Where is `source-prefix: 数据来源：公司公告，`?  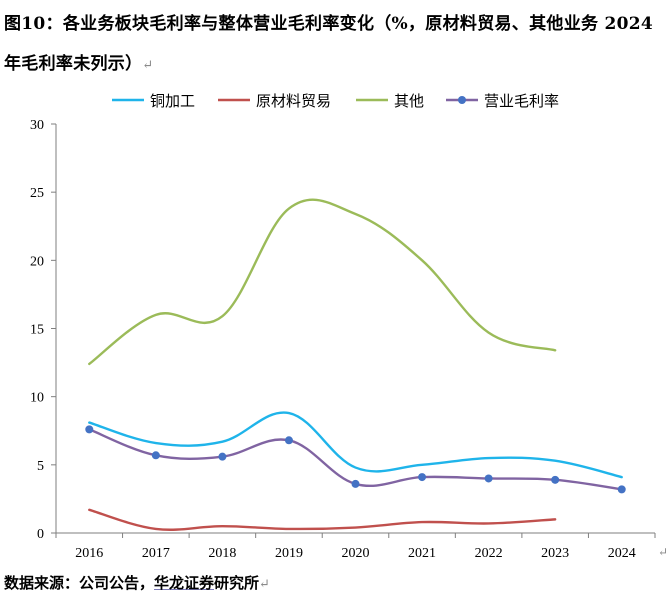
source-prefix: 数据来源：公司公告， is located at coordinates (79, 583).